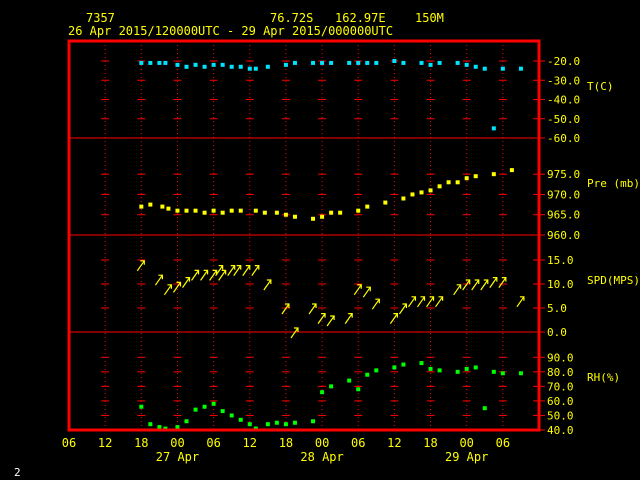  I want to click on station-location: 76.72S 162.97E, so click(328, 18).